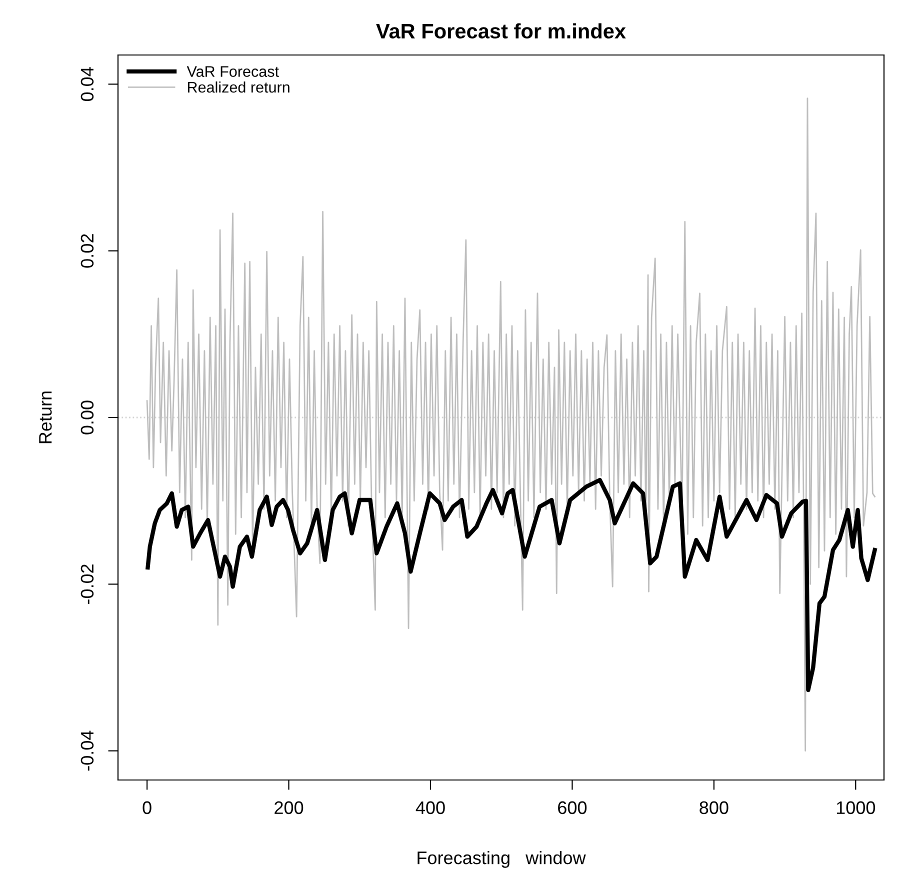 The image size is (904, 892). I want to click on y-tick-label: -0.04, so click(87, 750).